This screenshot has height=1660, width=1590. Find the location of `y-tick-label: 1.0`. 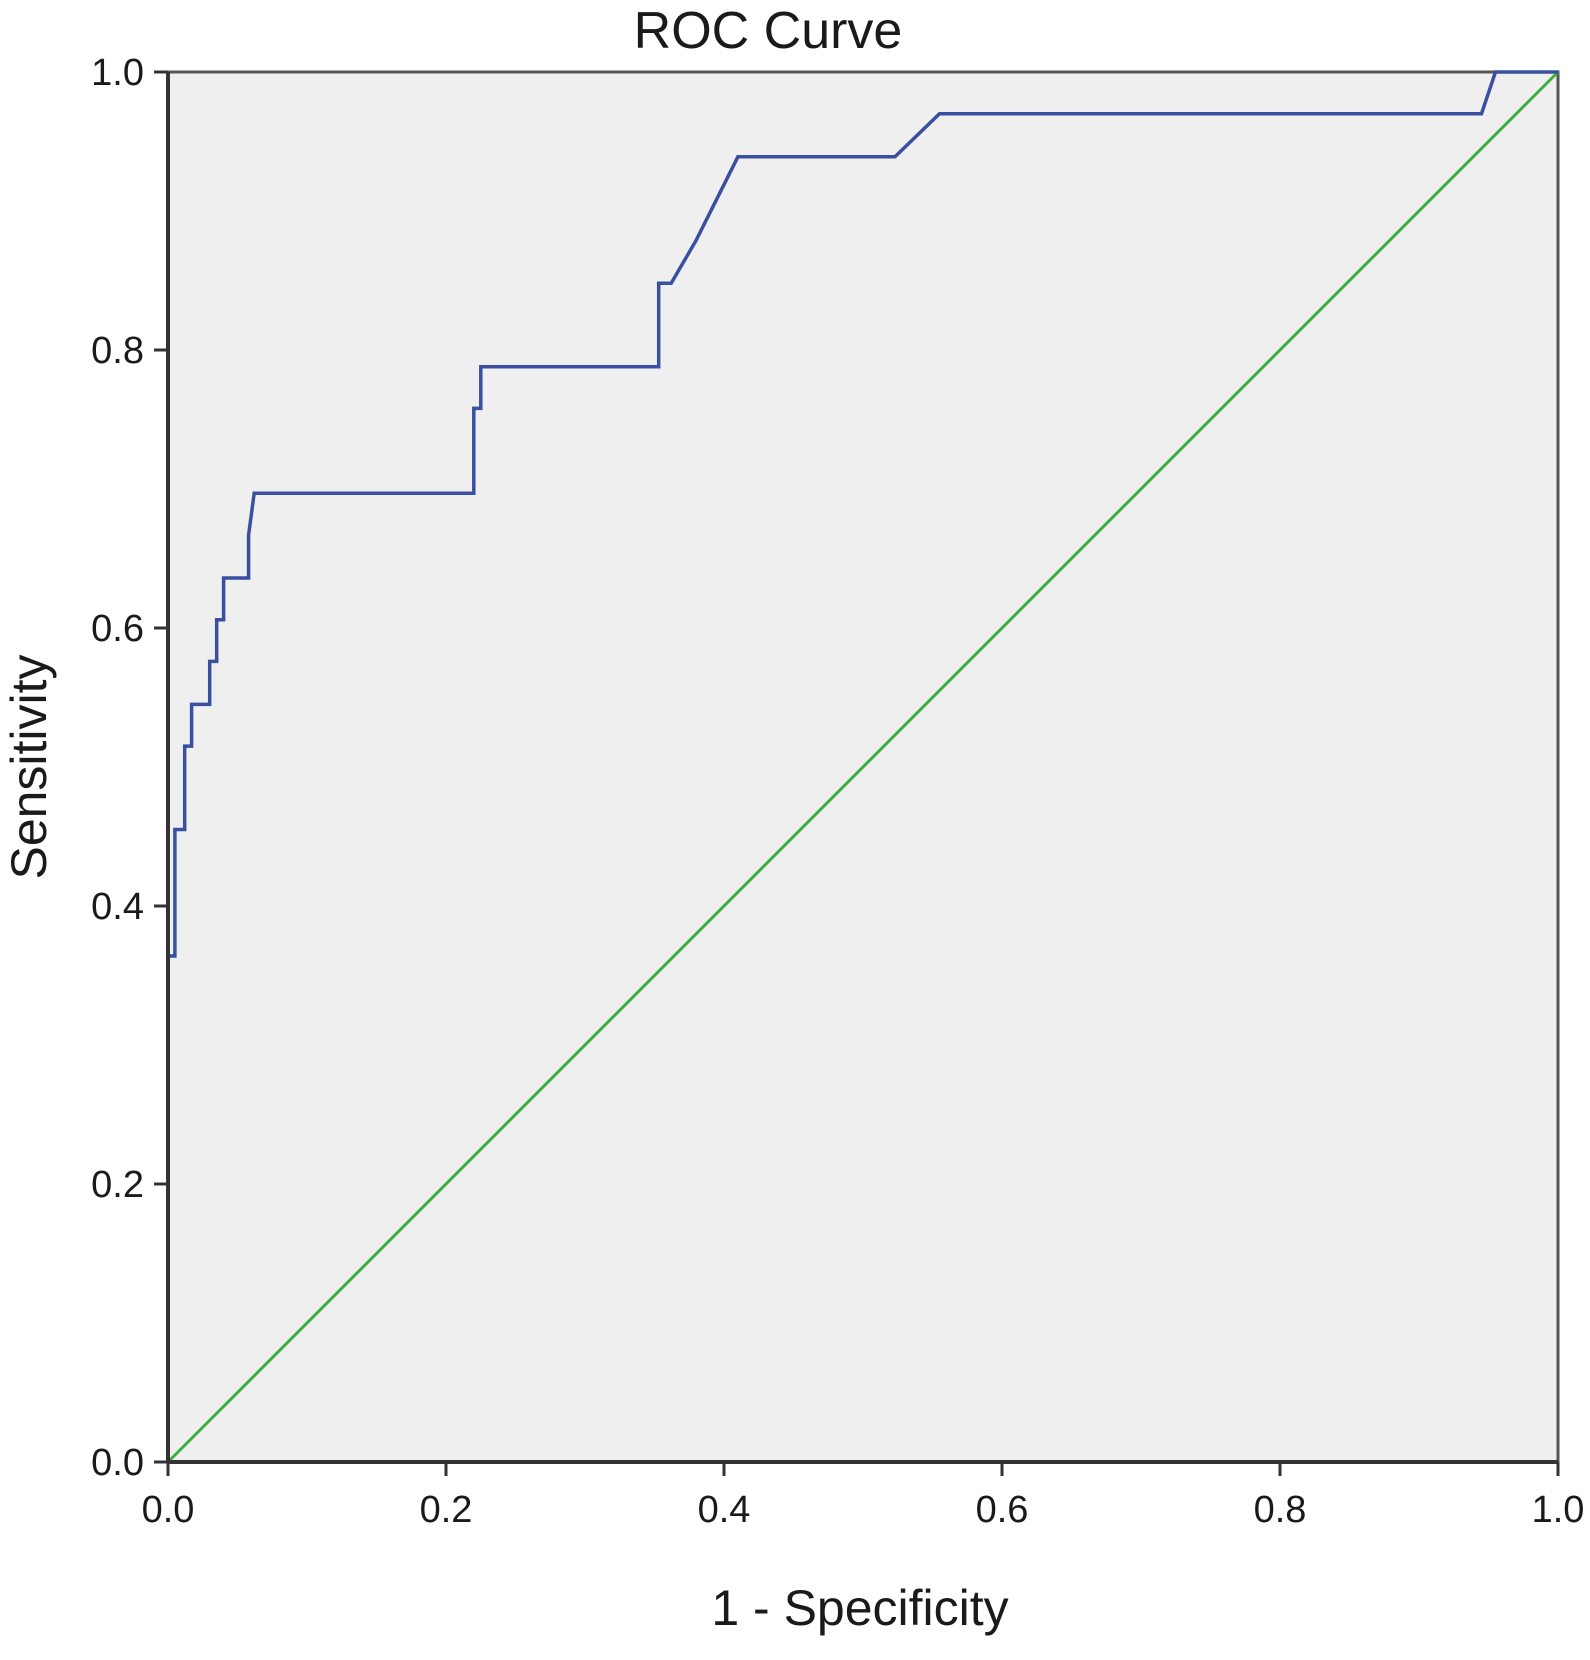

y-tick-label: 1.0 is located at coordinates (117, 73).